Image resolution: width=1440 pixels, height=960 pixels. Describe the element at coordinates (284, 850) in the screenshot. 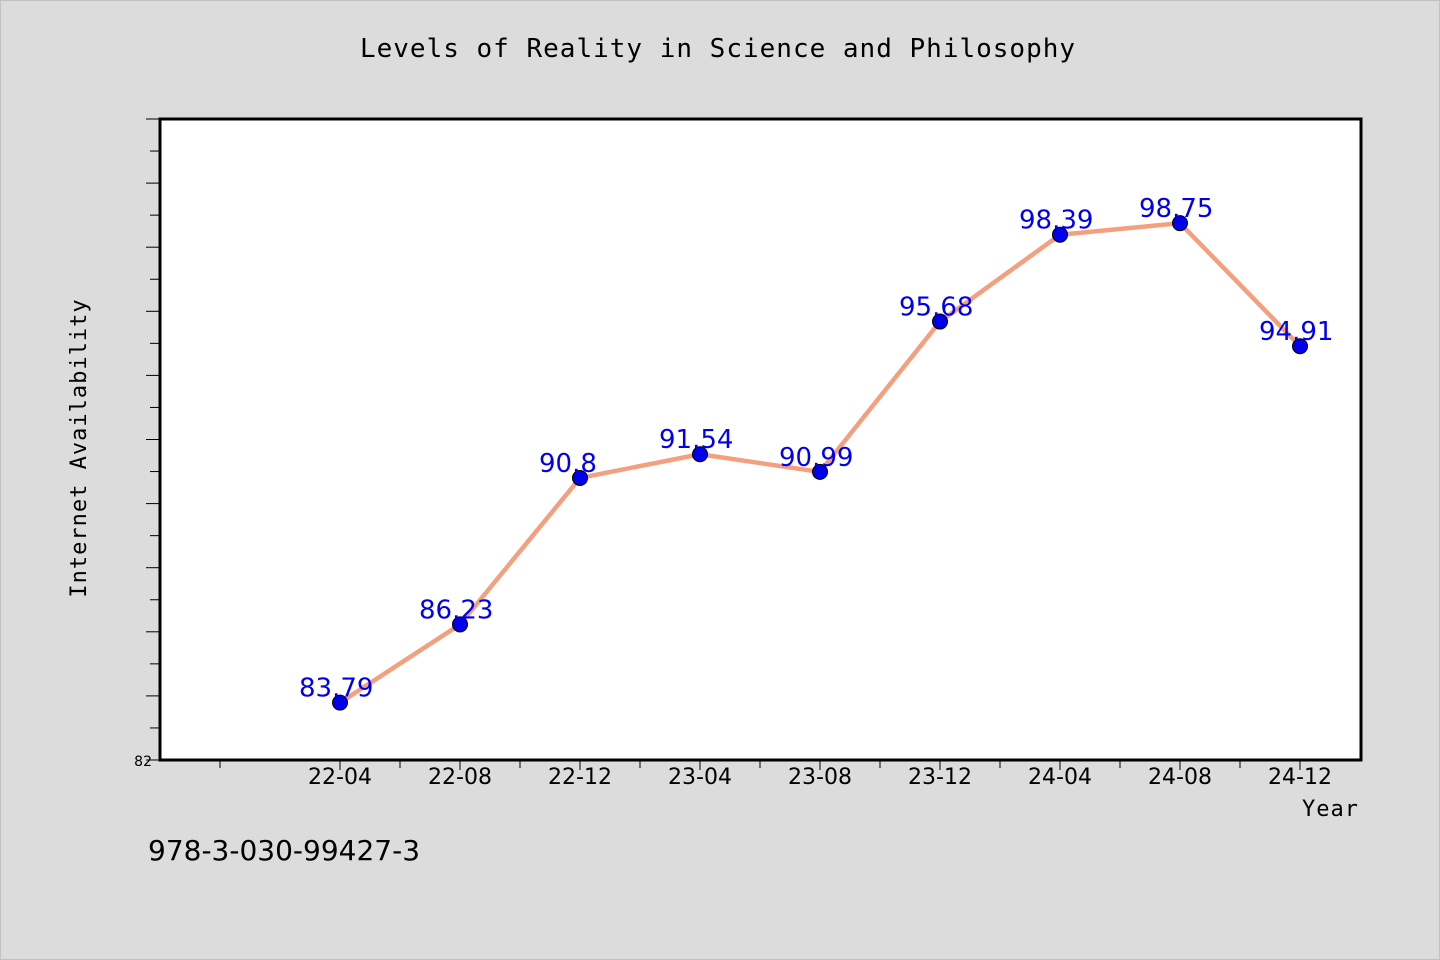

I see `isbn-text: 978-3-030-99427-3` at that location.